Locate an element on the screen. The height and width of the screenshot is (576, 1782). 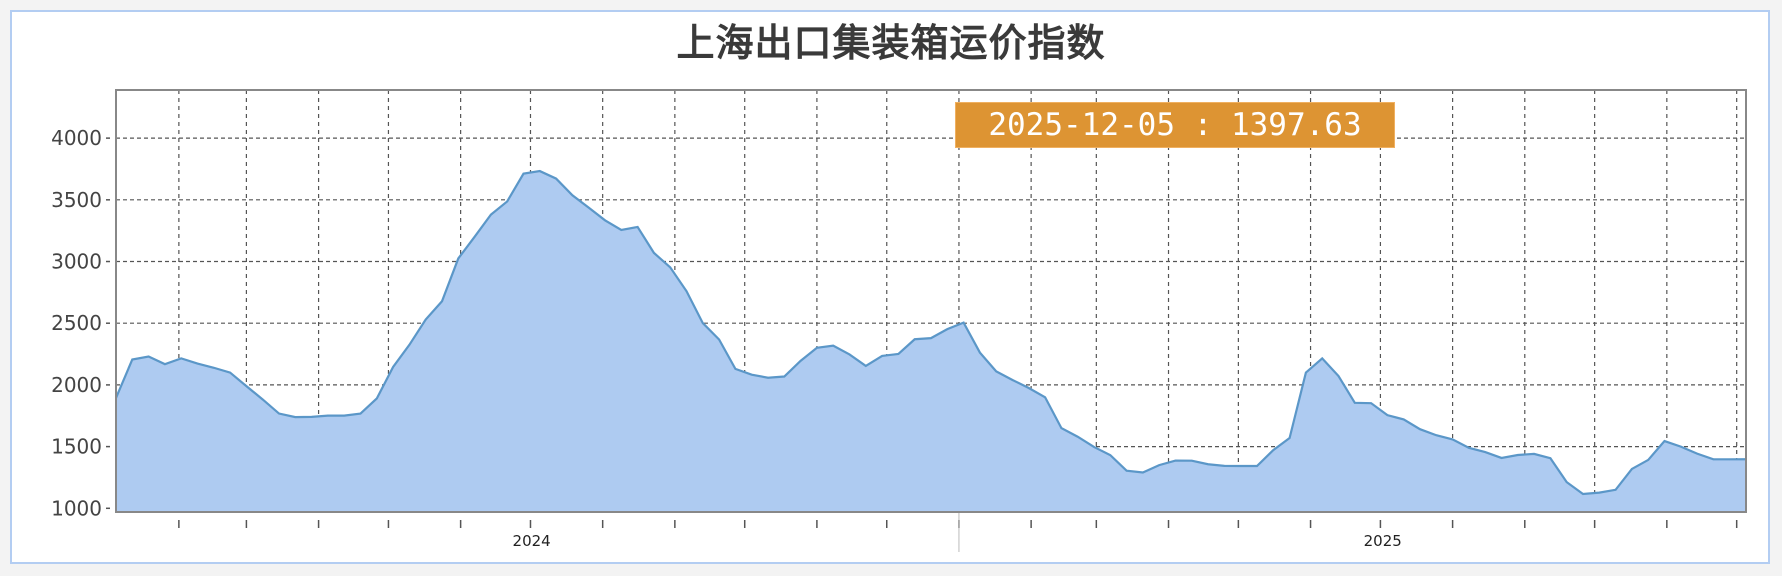
y-tick-label: 4000 is located at coordinates (76, 138).